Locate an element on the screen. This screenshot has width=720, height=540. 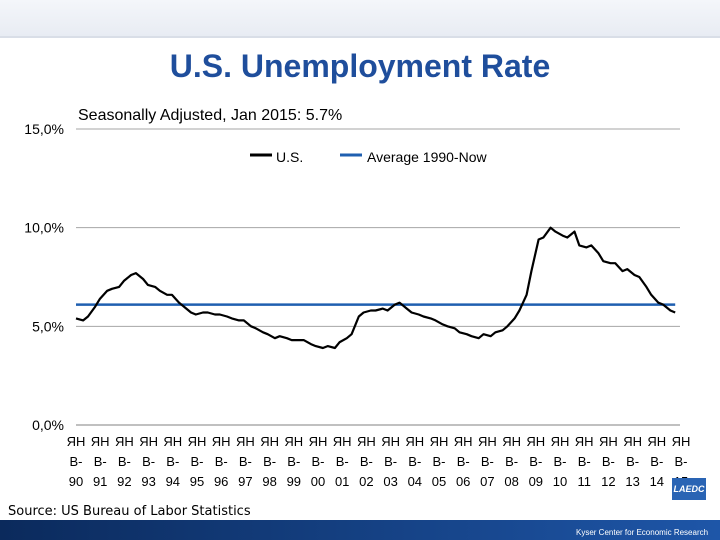
x-tick-label: 98 is located at coordinates (269, 481).